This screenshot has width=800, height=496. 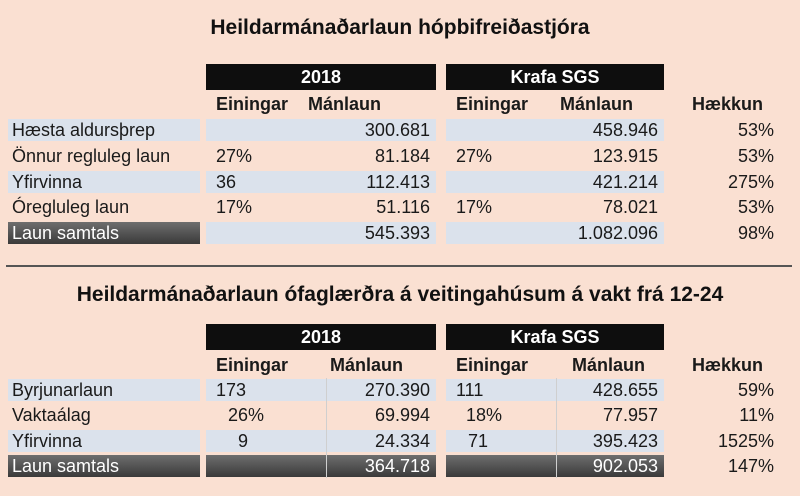 What do you see at coordinates (555, 77) in the screenshot?
I see `section1-header-krafa-sgs: Krafa SGS` at bounding box center [555, 77].